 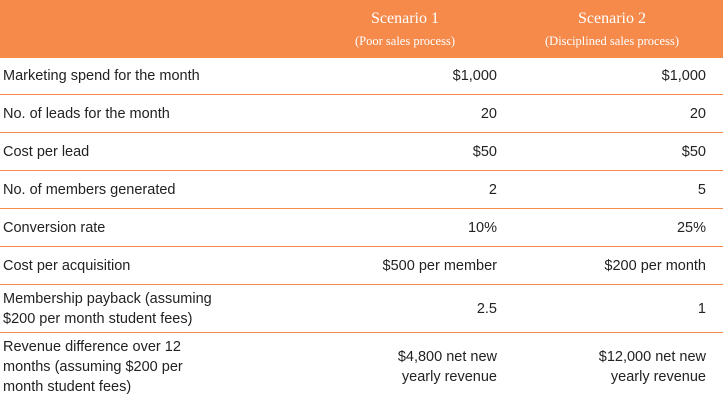 What do you see at coordinates (652, 367) in the screenshot?
I see `scenario-2-value: $12,000 net new yearly revenue` at bounding box center [652, 367].